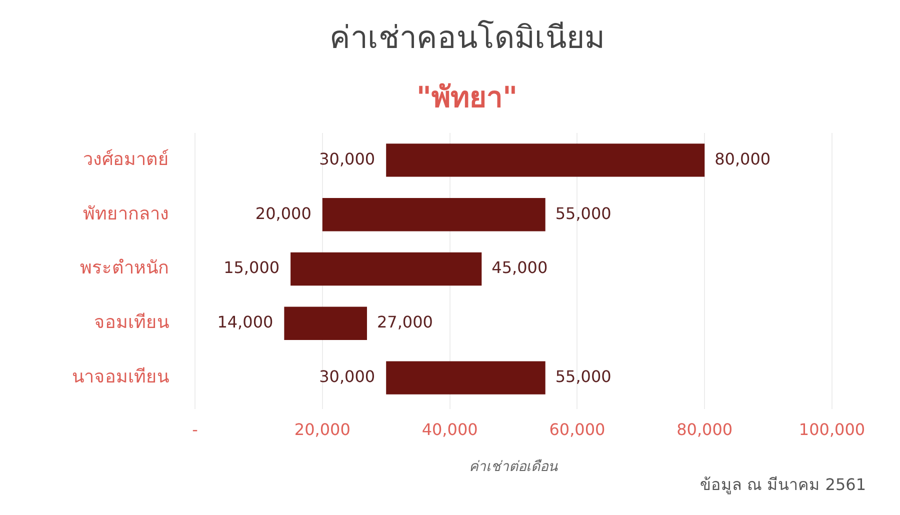  Describe the element at coordinates (783, 485) in the screenshot. I see `text: ข้อมูล ณ มีนาคม 2561` at that location.